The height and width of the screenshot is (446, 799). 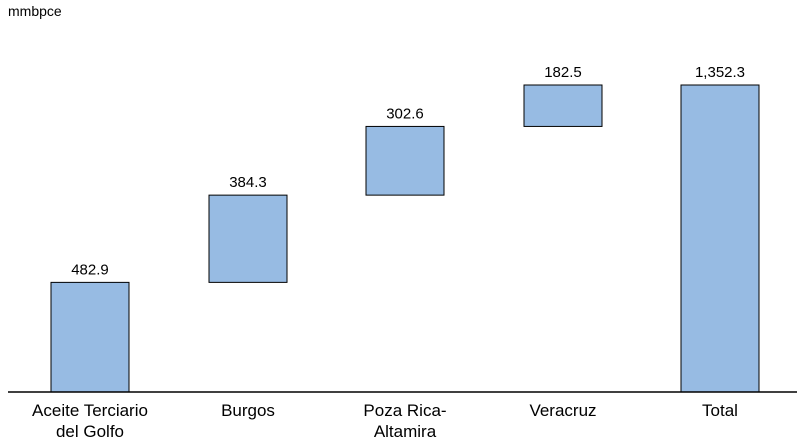 What do you see at coordinates (405, 113) in the screenshot?
I see `value-label-2: 302.6` at bounding box center [405, 113].